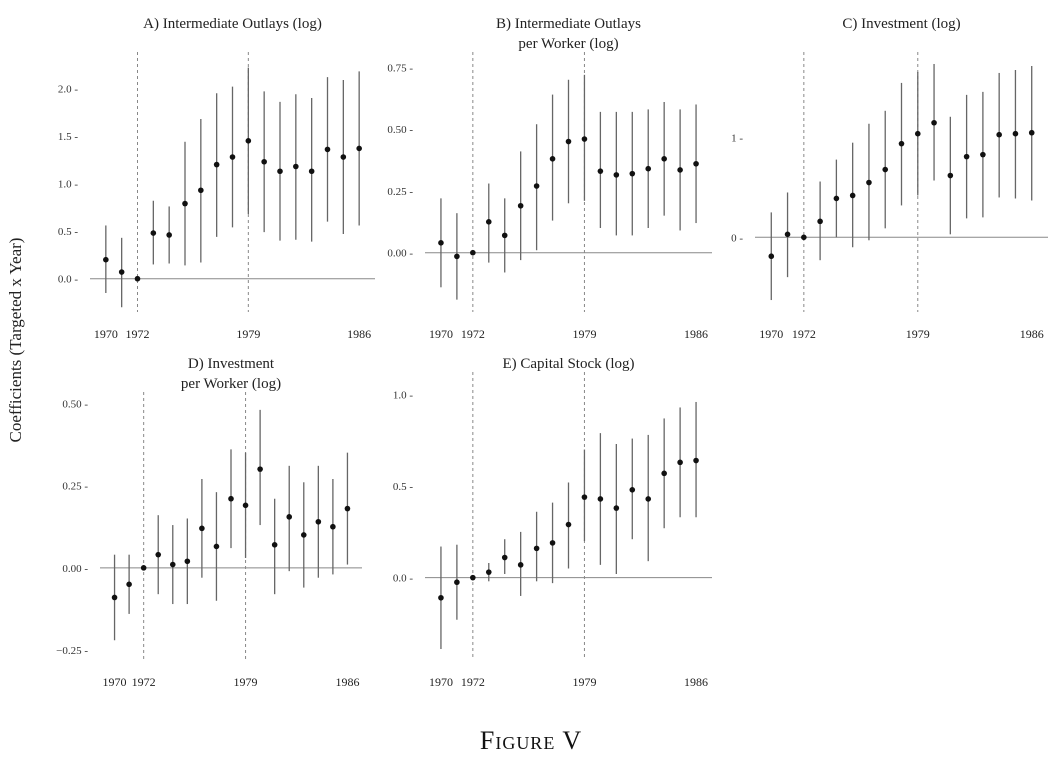 Image resolution: width=1062 pixels, height=761 pixels. I want to click on y-axis-label-text: Coefficients (Targeted x Year), so click(15, 340).